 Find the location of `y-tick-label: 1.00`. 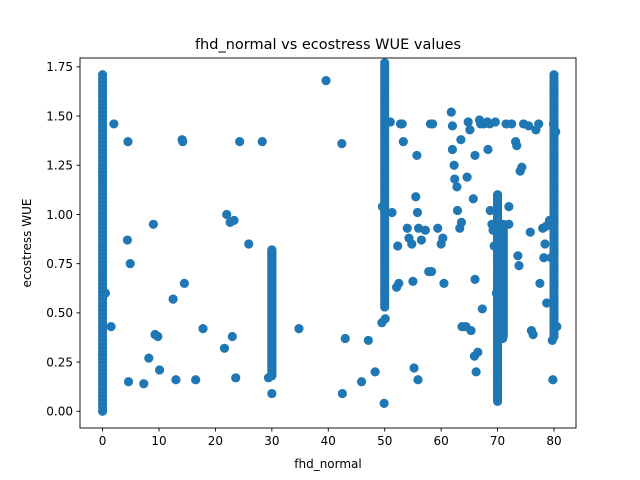

y-tick-label: 1.00 is located at coordinates (59, 215).